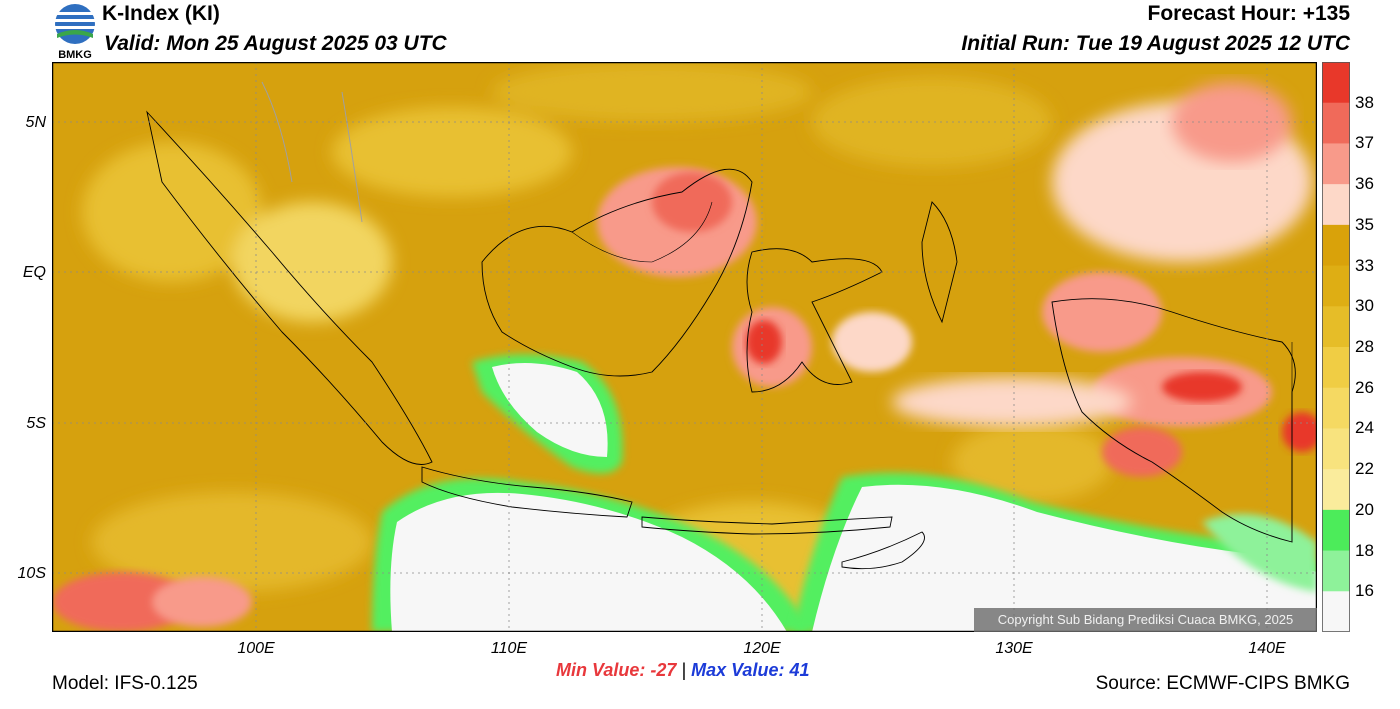  I want to click on x-tick-120e: 120E, so click(762, 648).